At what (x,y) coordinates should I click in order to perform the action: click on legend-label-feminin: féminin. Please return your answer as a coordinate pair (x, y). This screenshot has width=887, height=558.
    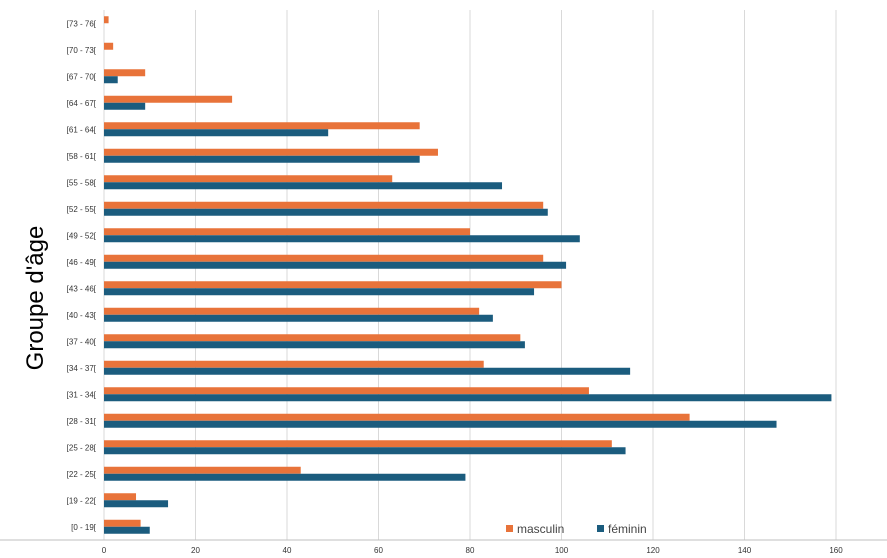
    Looking at the image, I should click on (627, 529).